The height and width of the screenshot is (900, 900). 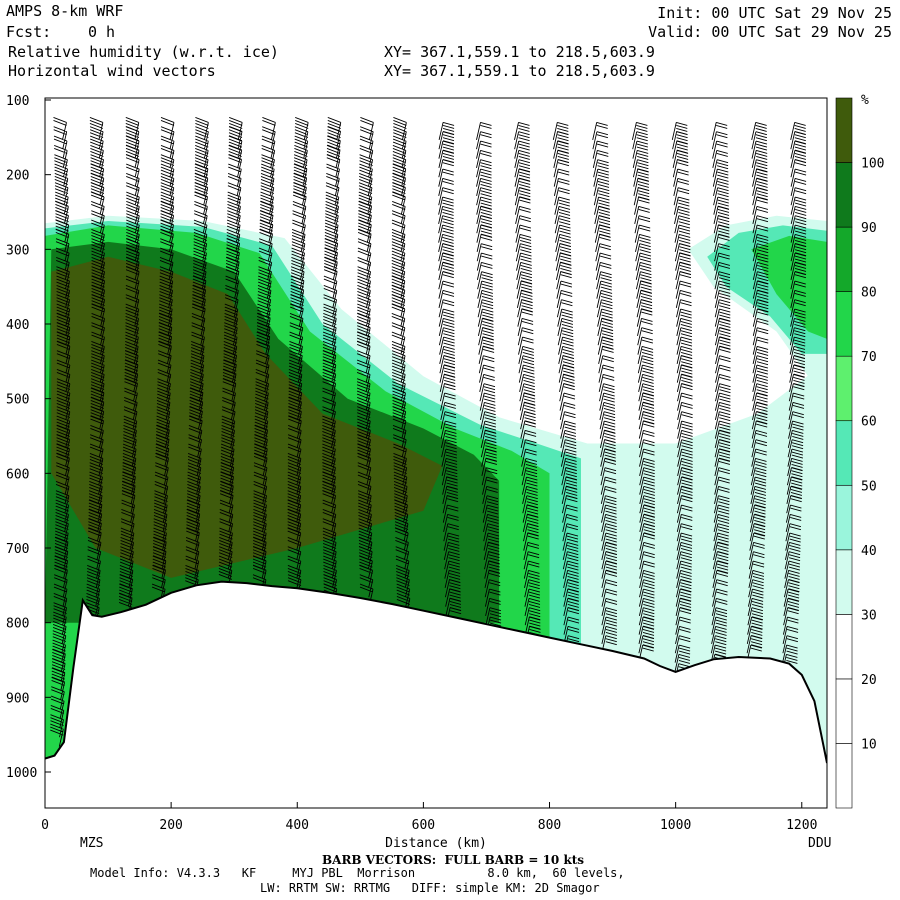 What do you see at coordinates (112, 71) in the screenshot?
I see `field-name-wind: Horizontal wind vectors` at bounding box center [112, 71].